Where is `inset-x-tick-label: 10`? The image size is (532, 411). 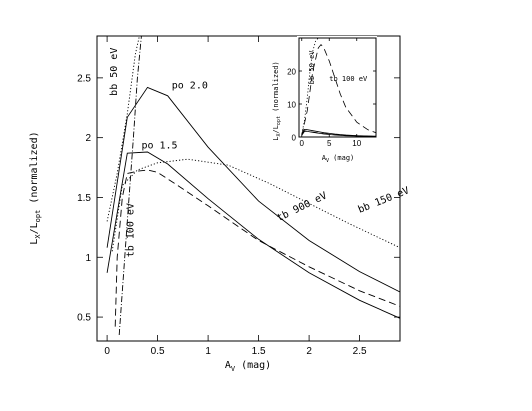
inset-x-tick-label: 10 is located at coordinates (356, 143).